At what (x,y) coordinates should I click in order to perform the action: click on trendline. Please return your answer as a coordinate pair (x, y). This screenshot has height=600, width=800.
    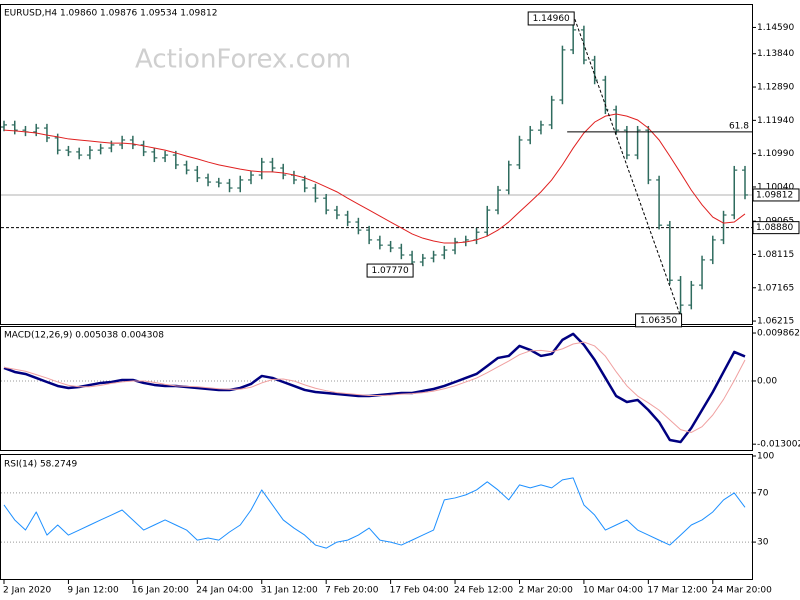
    Looking at the image, I should click on (627, 165).